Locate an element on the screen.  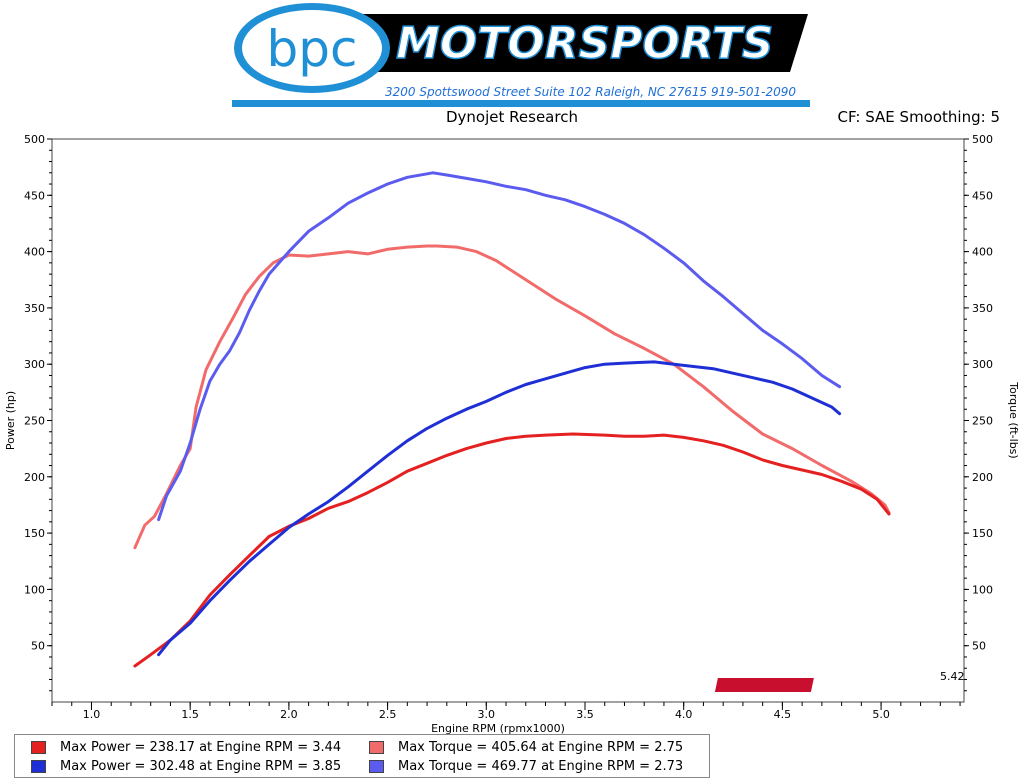
legend-item-power-2: Max Power = 302.48 at Engine RPM = 3.85 is located at coordinates (186, 766).